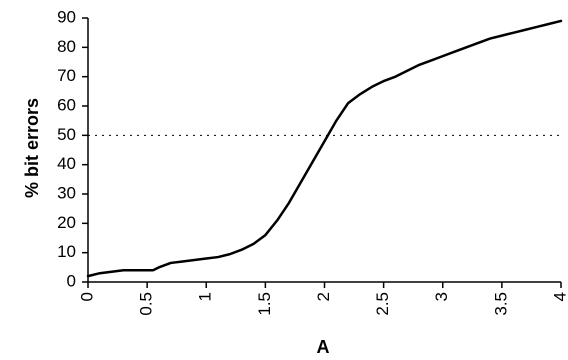 The width and height of the screenshot is (568, 360). Describe the element at coordinates (146, 304) in the screenshot. I see `x-tick-label: 0.5` at that location.